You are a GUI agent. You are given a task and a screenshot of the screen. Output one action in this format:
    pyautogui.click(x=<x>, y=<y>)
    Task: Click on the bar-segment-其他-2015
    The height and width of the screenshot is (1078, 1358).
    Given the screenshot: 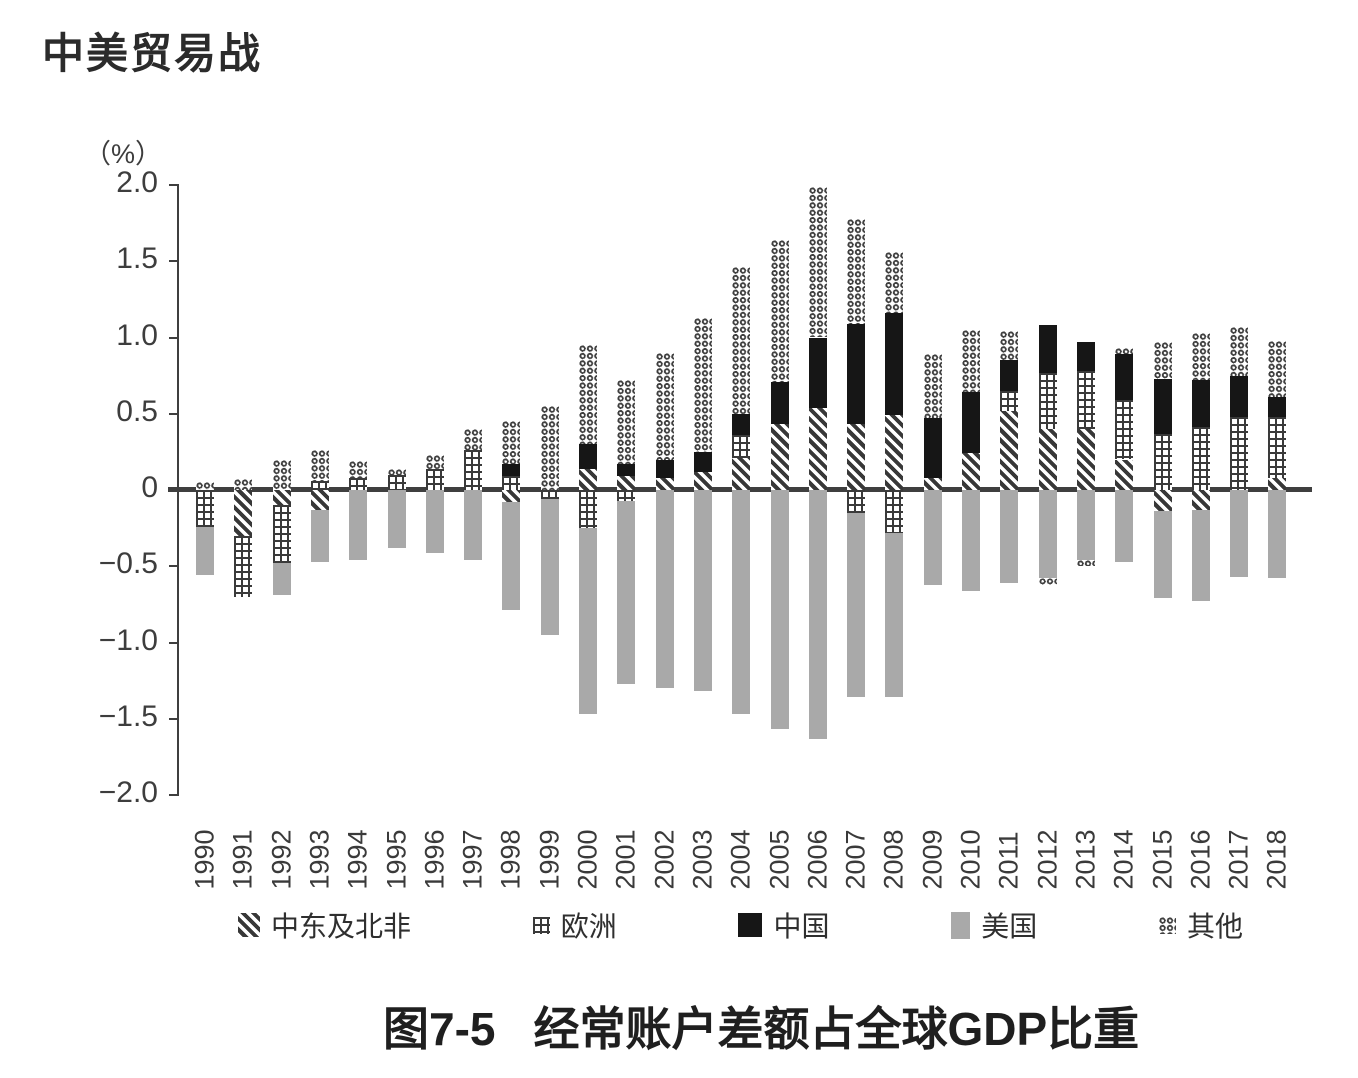 What is the action you would take?
    pyautogui.click(x=1162, y=360)
    